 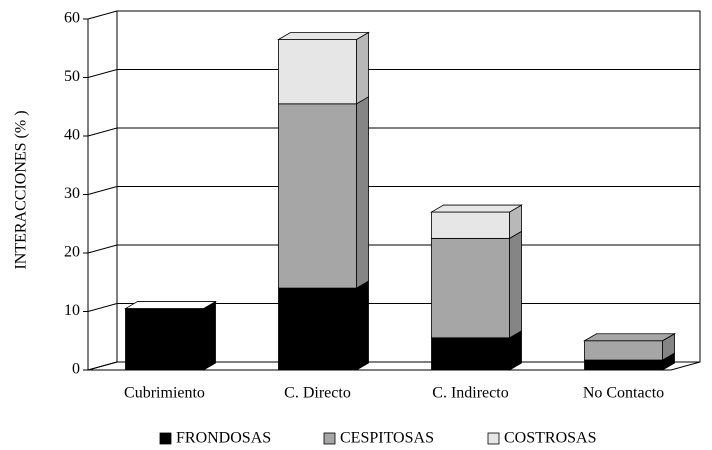 I want to click on y-tick-label: 60, so click(x=72, y=18).